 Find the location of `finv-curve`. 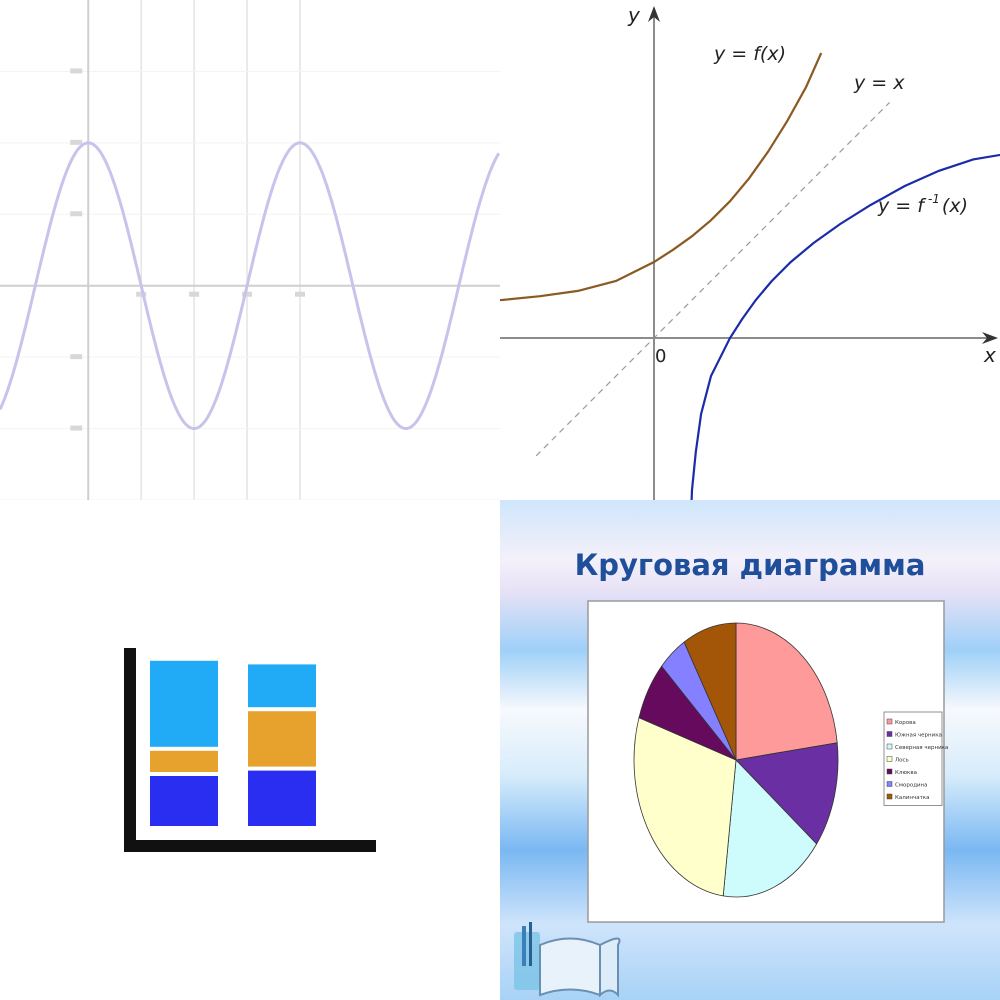

finv-curve is located at coordinates (845, 326).